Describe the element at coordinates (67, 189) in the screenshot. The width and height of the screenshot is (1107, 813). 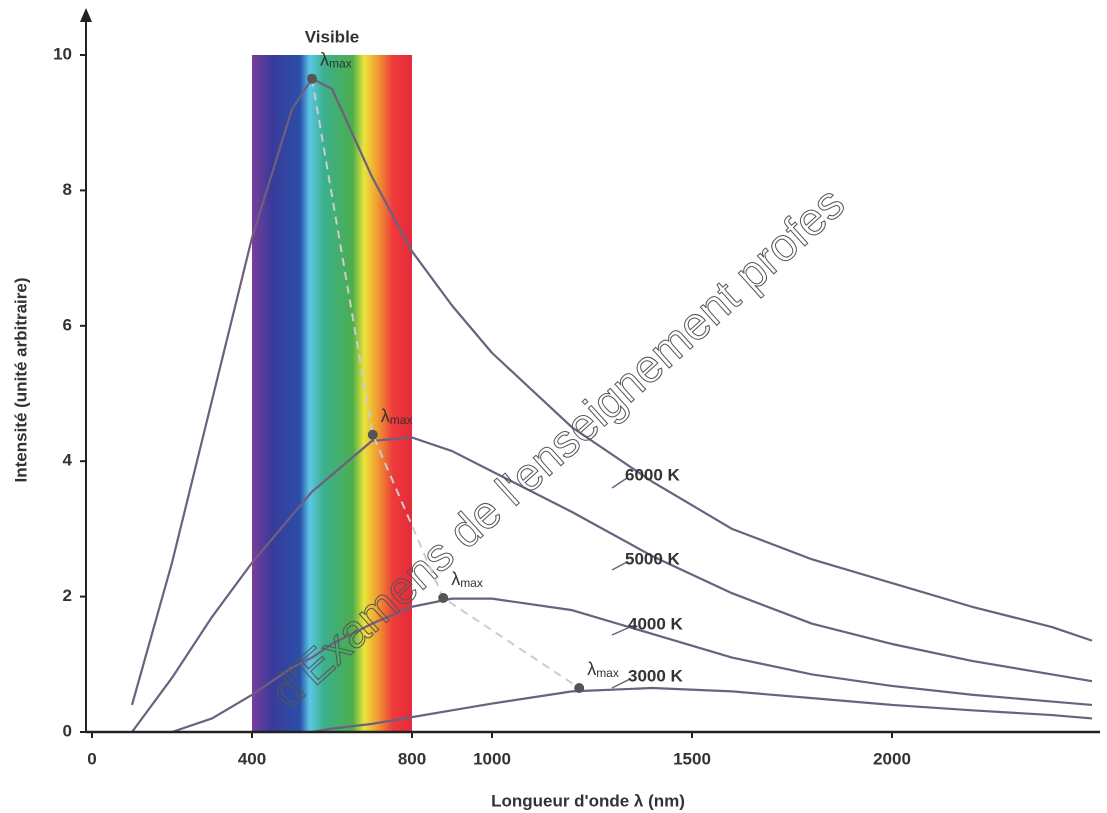
I see `y-tick-label: 8` at that location.